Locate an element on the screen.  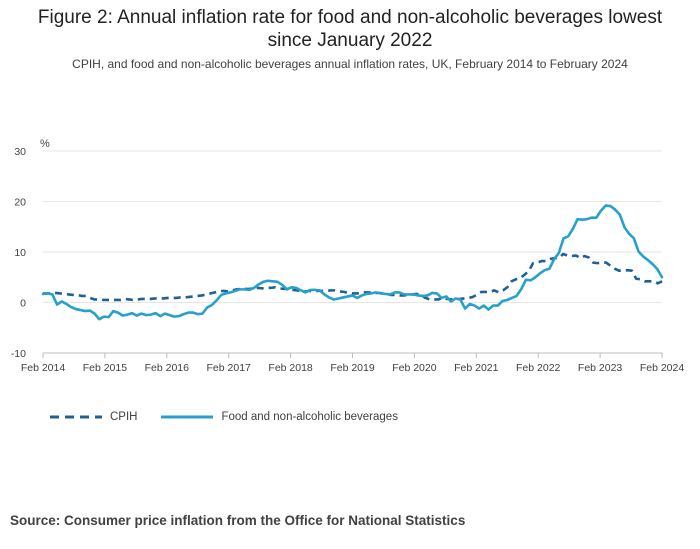
legend-swatch-food is located at coordinates (187, 417).